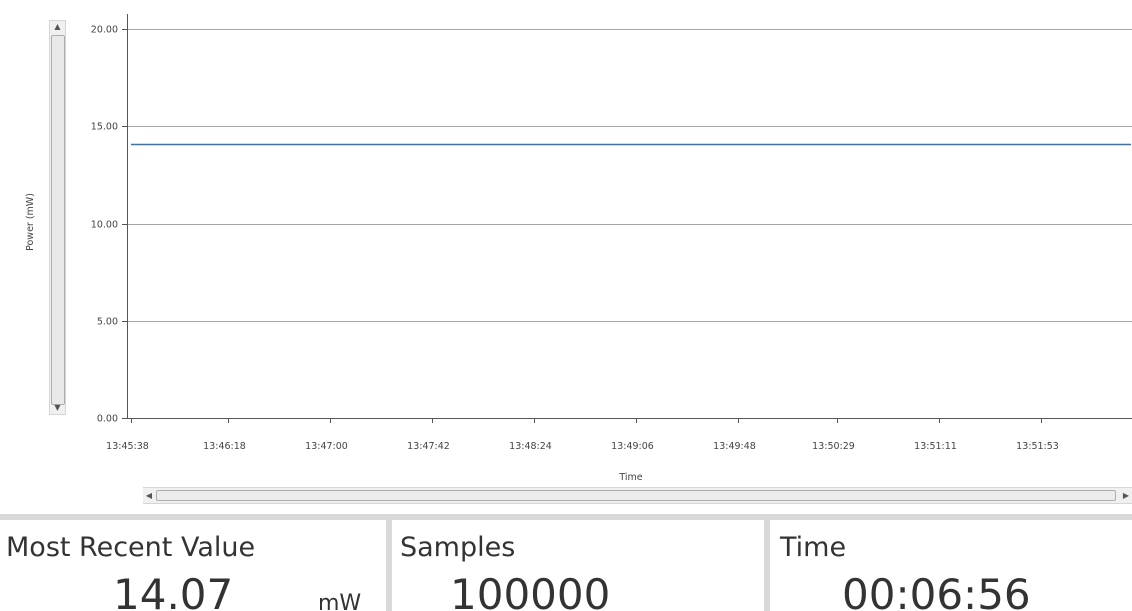  What do you see at coordinates (935, 446) in the screenshot?
I see `x-tick-label: 13:51:11` at bounding box center [935, 446].